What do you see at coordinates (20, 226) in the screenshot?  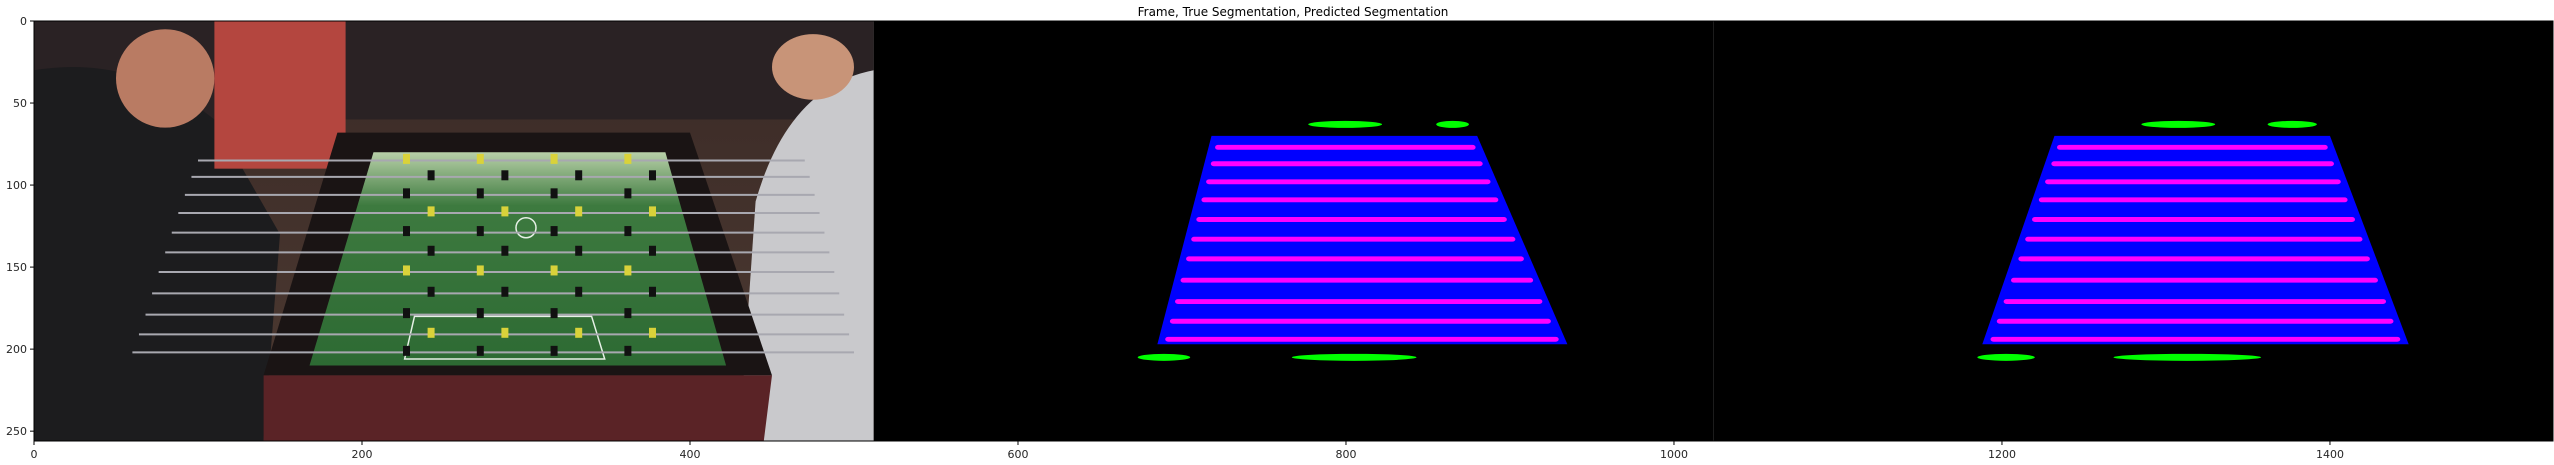 I see `y-axis: 0 50 100 150 200 250` at bounding box center [20, 226].